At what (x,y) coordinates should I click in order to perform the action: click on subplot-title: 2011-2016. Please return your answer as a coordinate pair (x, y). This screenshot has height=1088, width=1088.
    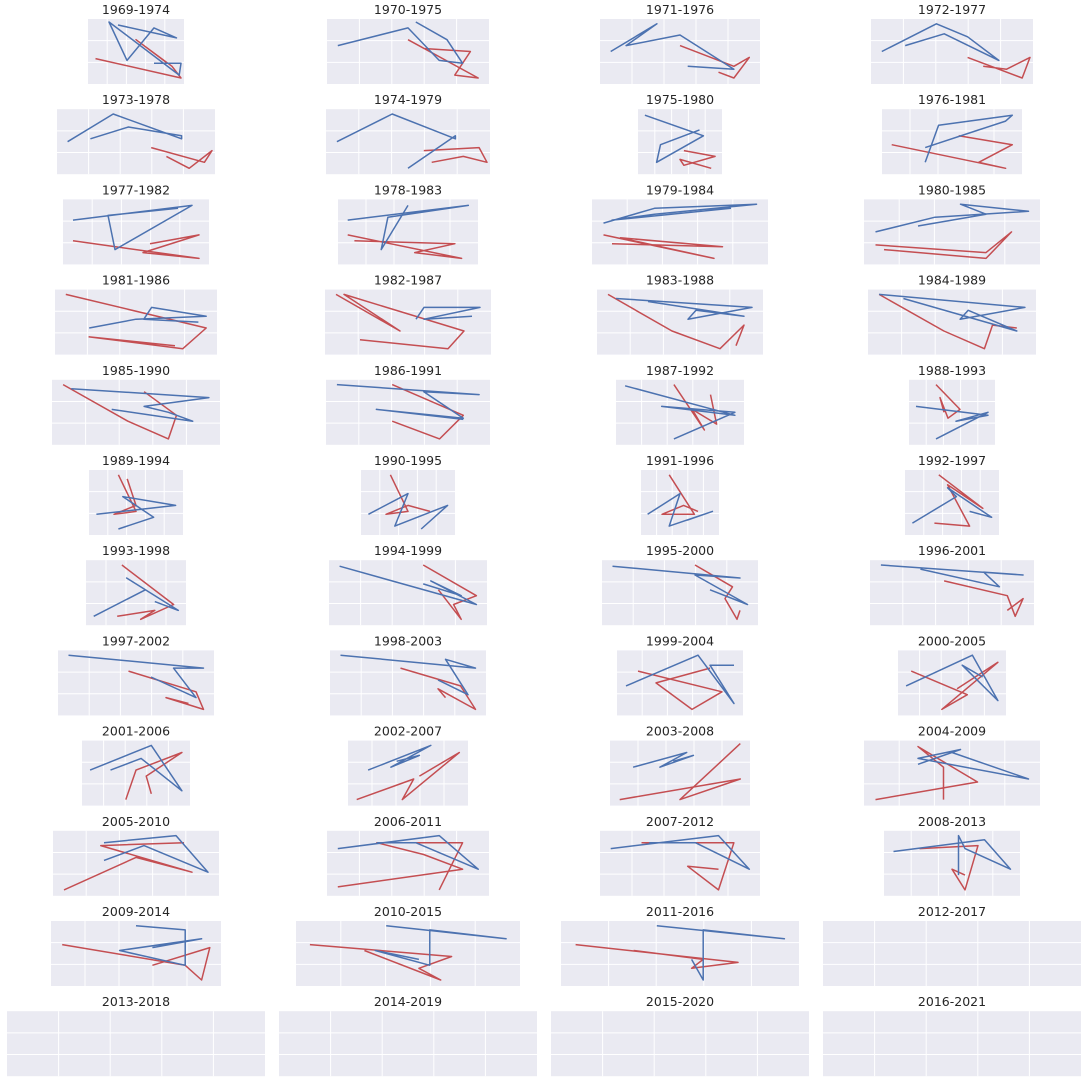
    Looking at the image, I should click on (680, 911).